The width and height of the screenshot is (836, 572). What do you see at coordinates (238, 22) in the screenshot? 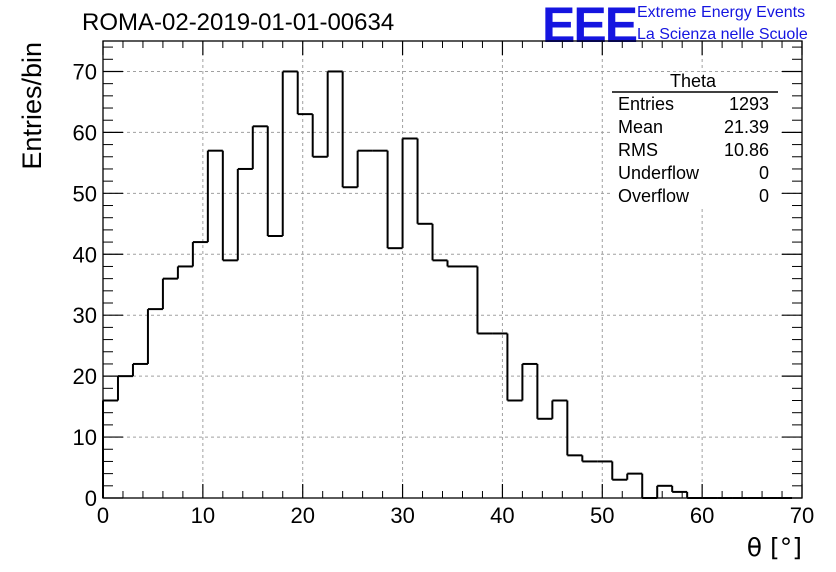
I see `run-title: ROMA-02-2019-01-01-00634` at bounding box center [238, 22].